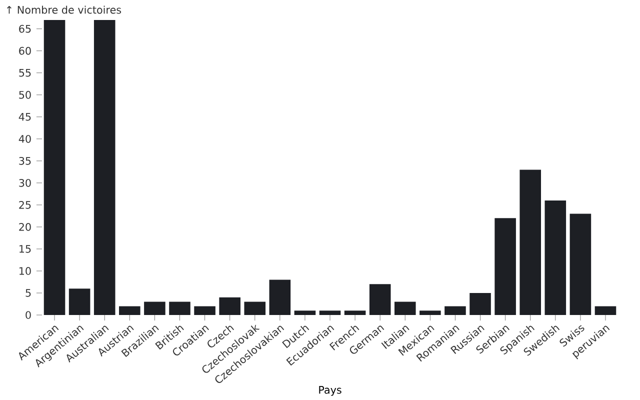  Describe the element at coordinates (25, 73) in the screenshot. I see `y-tick-label: 55` at that location.